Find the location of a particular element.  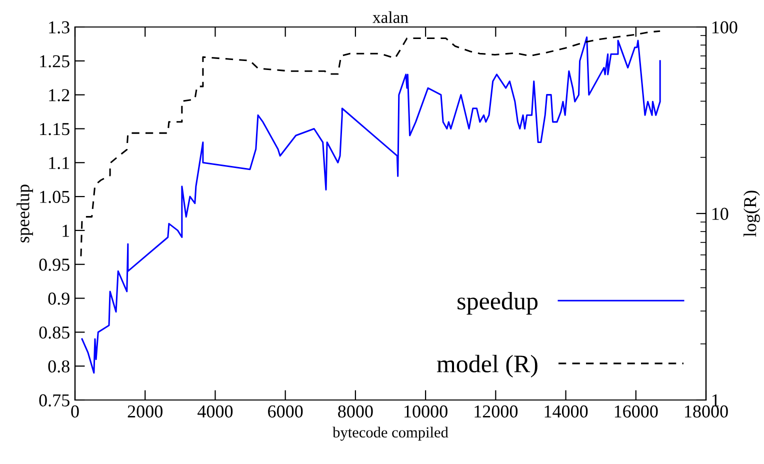

y-axis-title: speedup is located at coordinates (24, 213).